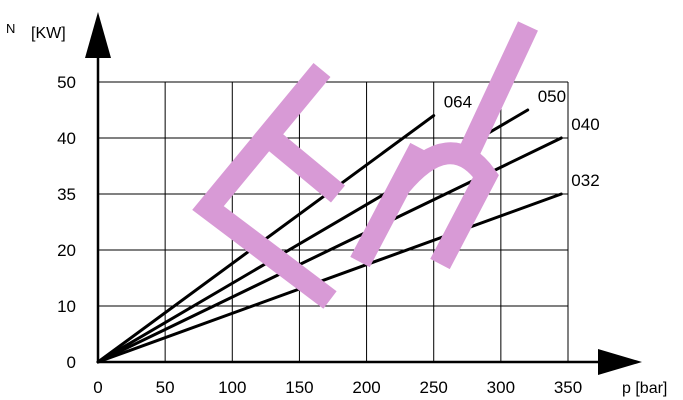 The height and width of the screenshot is (400, 683). Describe the element at coordinates (66, 138) in the screenshot. I see `y-tick-label: 40` at that location.